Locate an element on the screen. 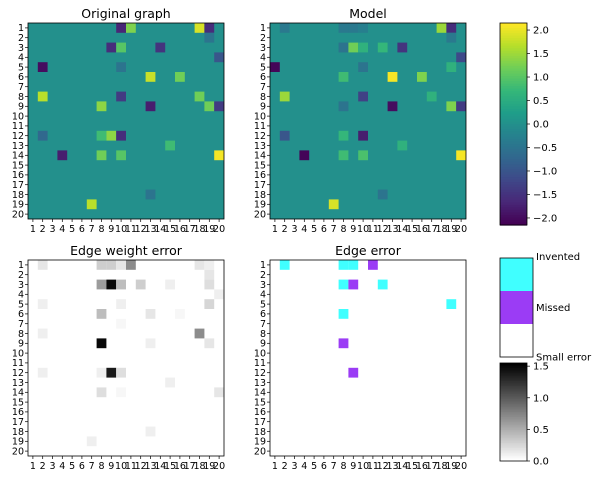 This screenshot has height=482, width=597. heatmap-cell-r3-c10 is located at coordinates (121, 284).